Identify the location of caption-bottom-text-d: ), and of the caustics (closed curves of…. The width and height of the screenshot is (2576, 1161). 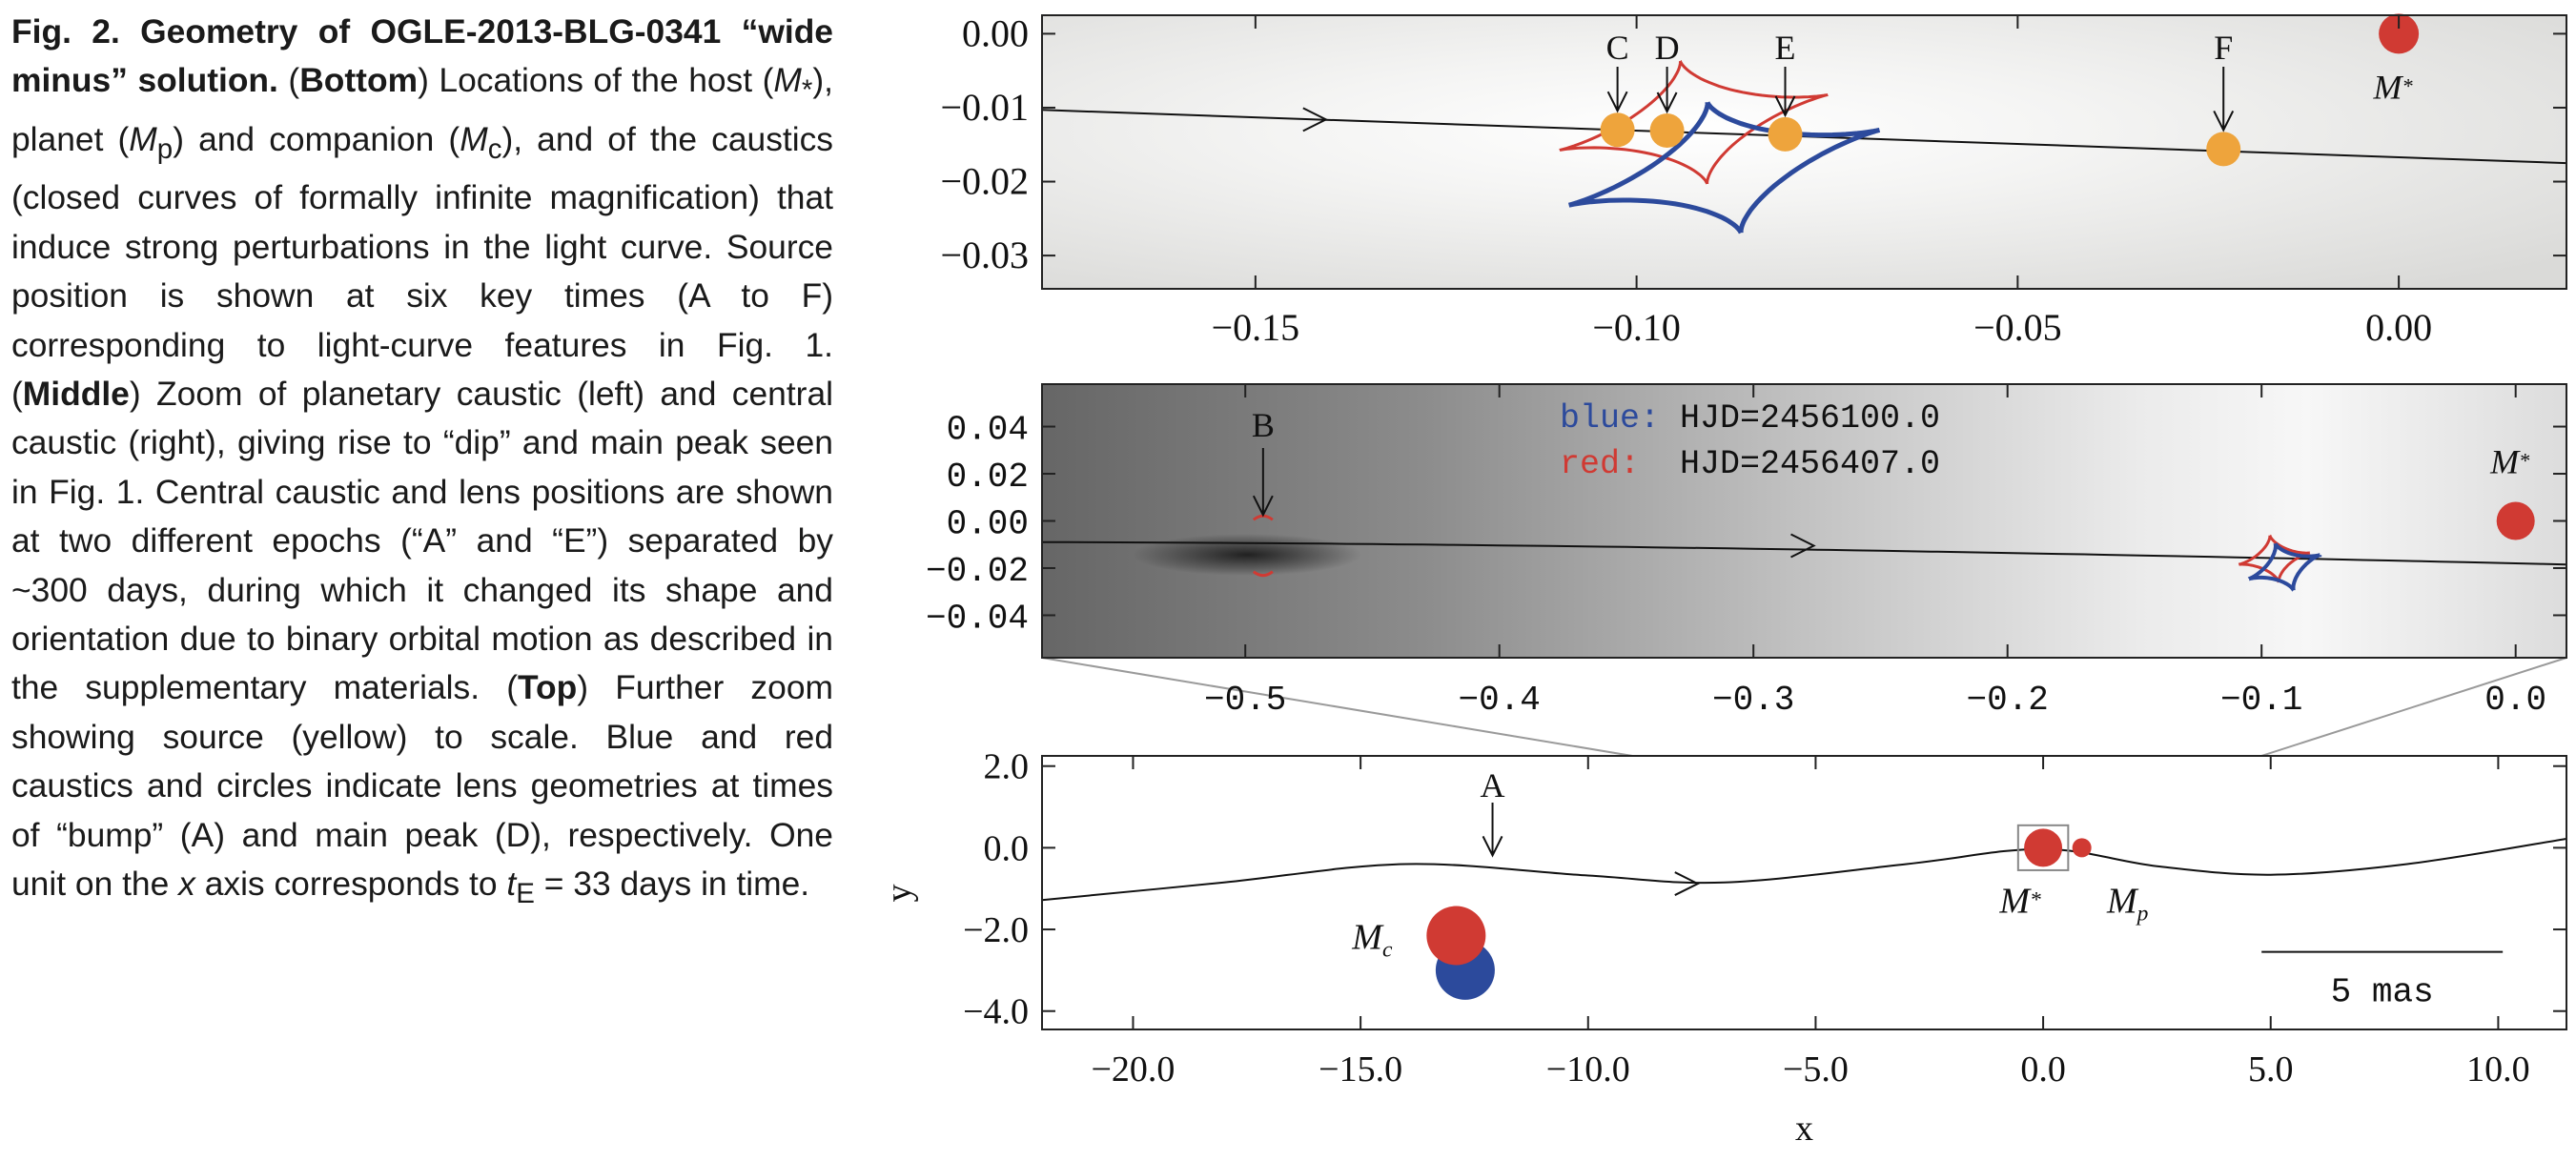
(422, 241).